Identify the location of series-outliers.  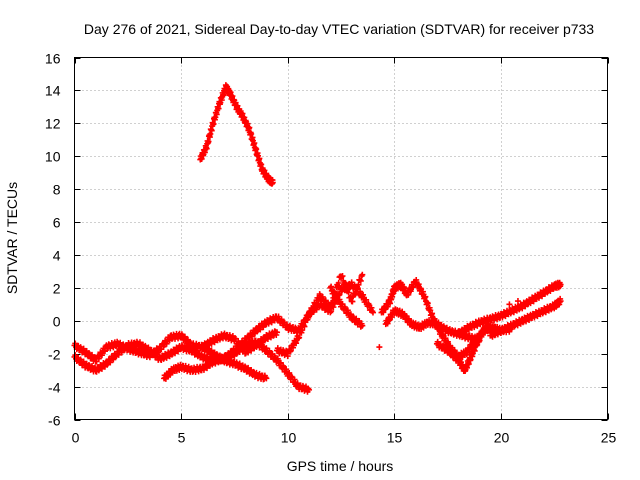
(448, 324).